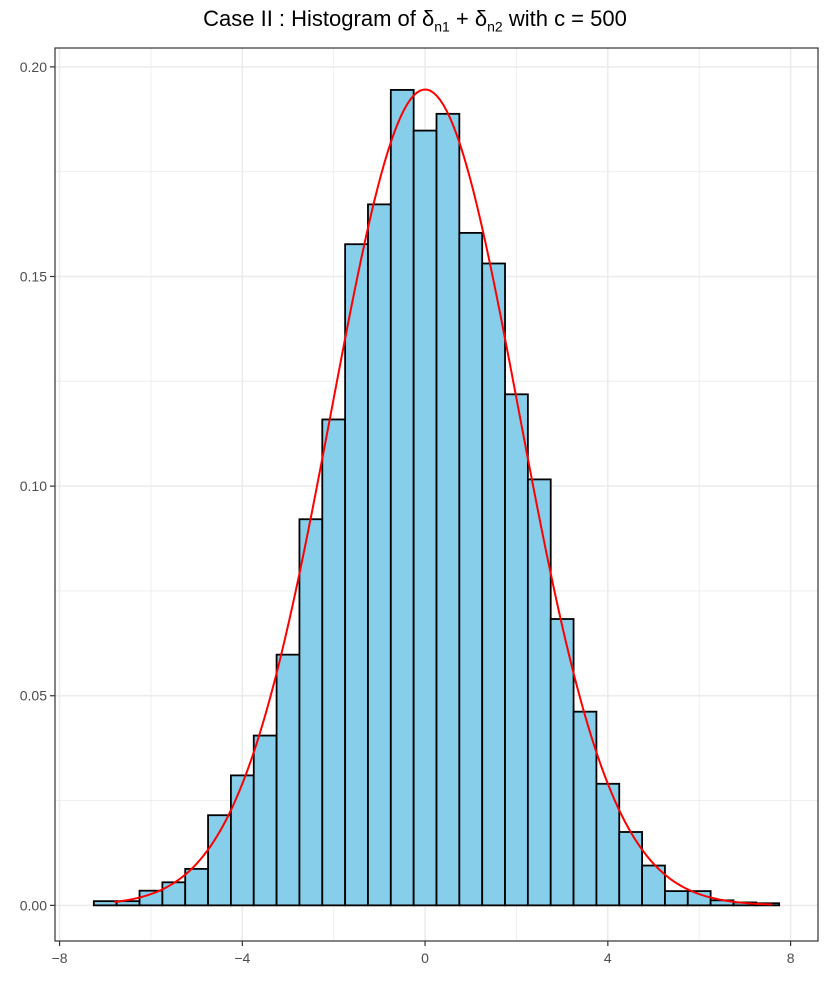 Image resolution: width=830 pixels, height=982 pixels. What do you see at coordinates (33, 276) in the screenshot?
I see `y-tick-label: 0.15` at bounding box center [33, 276].